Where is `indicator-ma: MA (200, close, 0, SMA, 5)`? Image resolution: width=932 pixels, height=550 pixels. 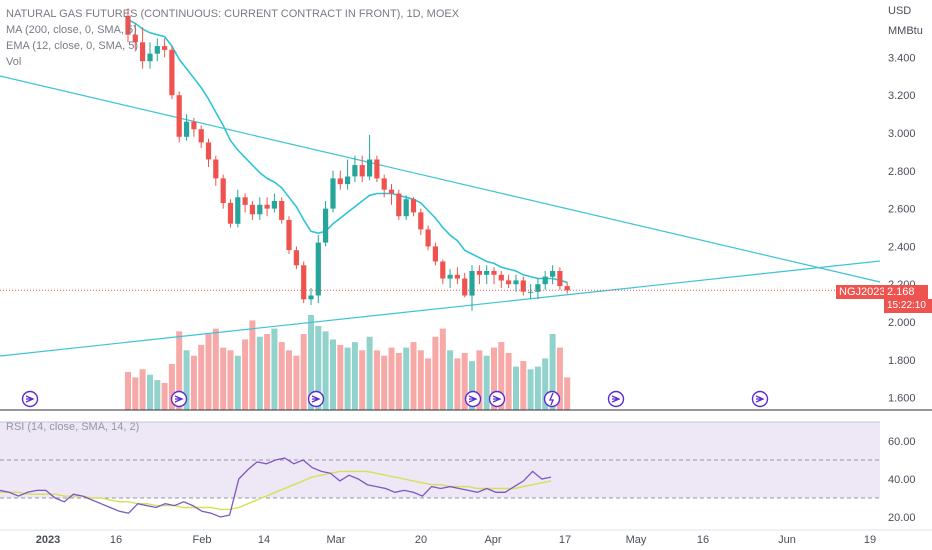 indicator-ma: MA (200, close, 0, SMA, 5) is located at coordinates (71, 30).